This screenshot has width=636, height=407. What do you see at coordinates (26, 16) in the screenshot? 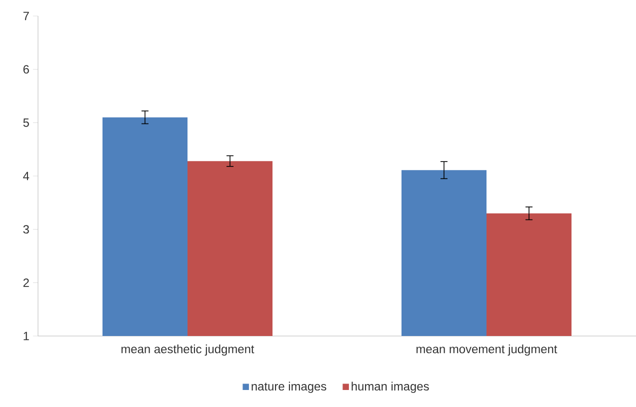
I see `y-tick-label: 7` at bounding box center [26, 16].